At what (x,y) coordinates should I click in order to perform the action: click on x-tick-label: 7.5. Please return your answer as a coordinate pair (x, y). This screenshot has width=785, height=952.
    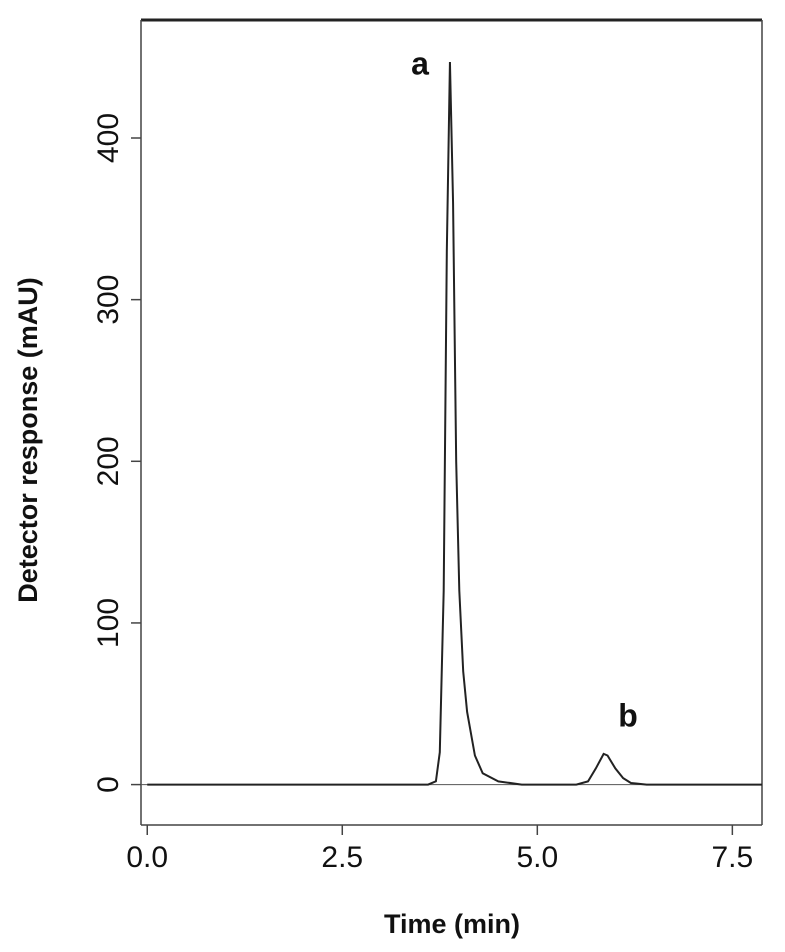
    Looking at the image, I should click on (732, 857).